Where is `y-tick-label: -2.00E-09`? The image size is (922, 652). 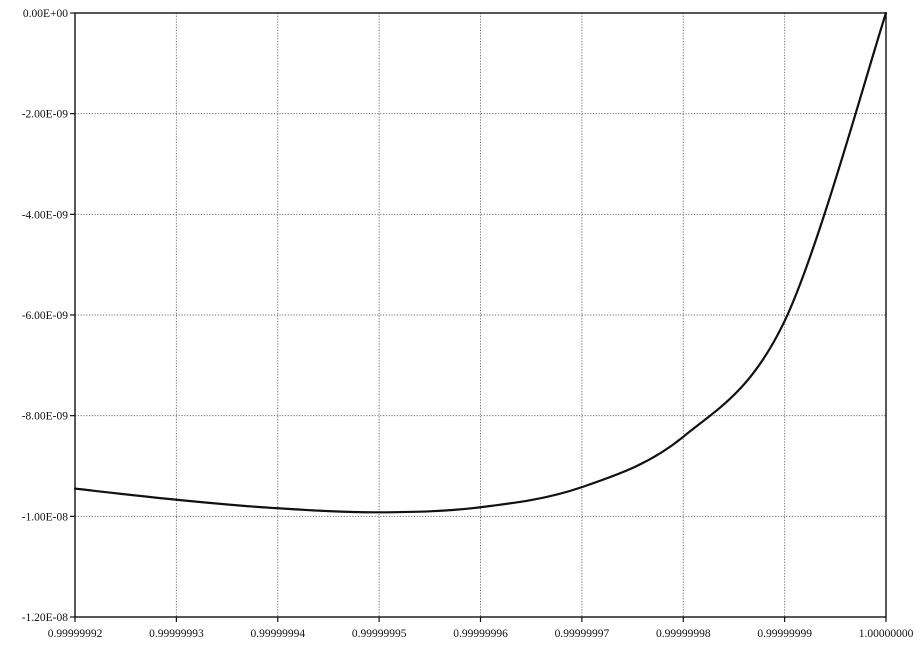 y-tick-label: -2.00E-09 is located at coordinates (45, 115).